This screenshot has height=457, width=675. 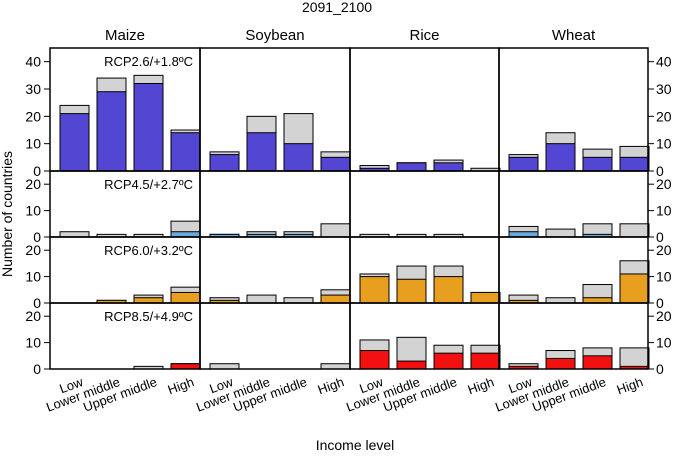 What do you see at coordinates (630, 385) in the screenshot?
I see `x-tick-label-wheat: High` at bounding box center [630, 385].